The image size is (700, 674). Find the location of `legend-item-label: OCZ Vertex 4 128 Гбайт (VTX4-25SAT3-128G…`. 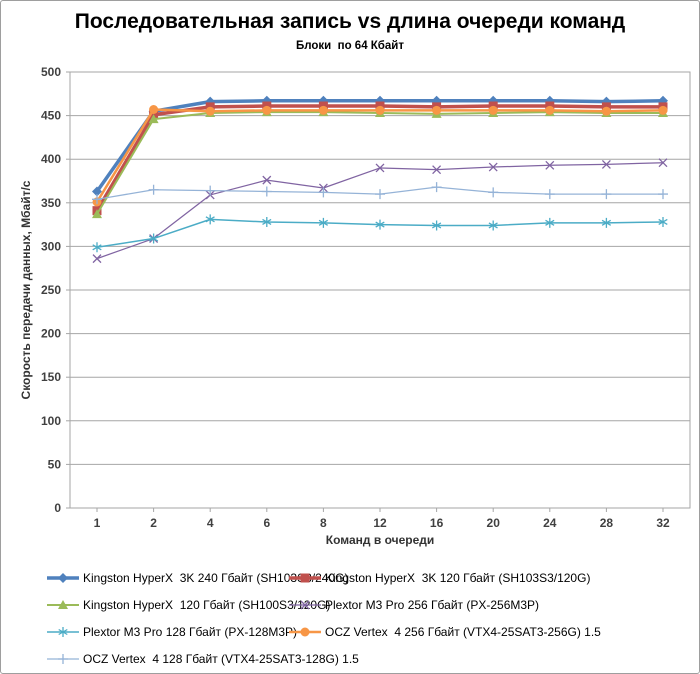

legend-item-label: OCZ Vertex 4 128 Гбайт (VTX4-25SAT3-128G… is located at coordinates (221, 658).